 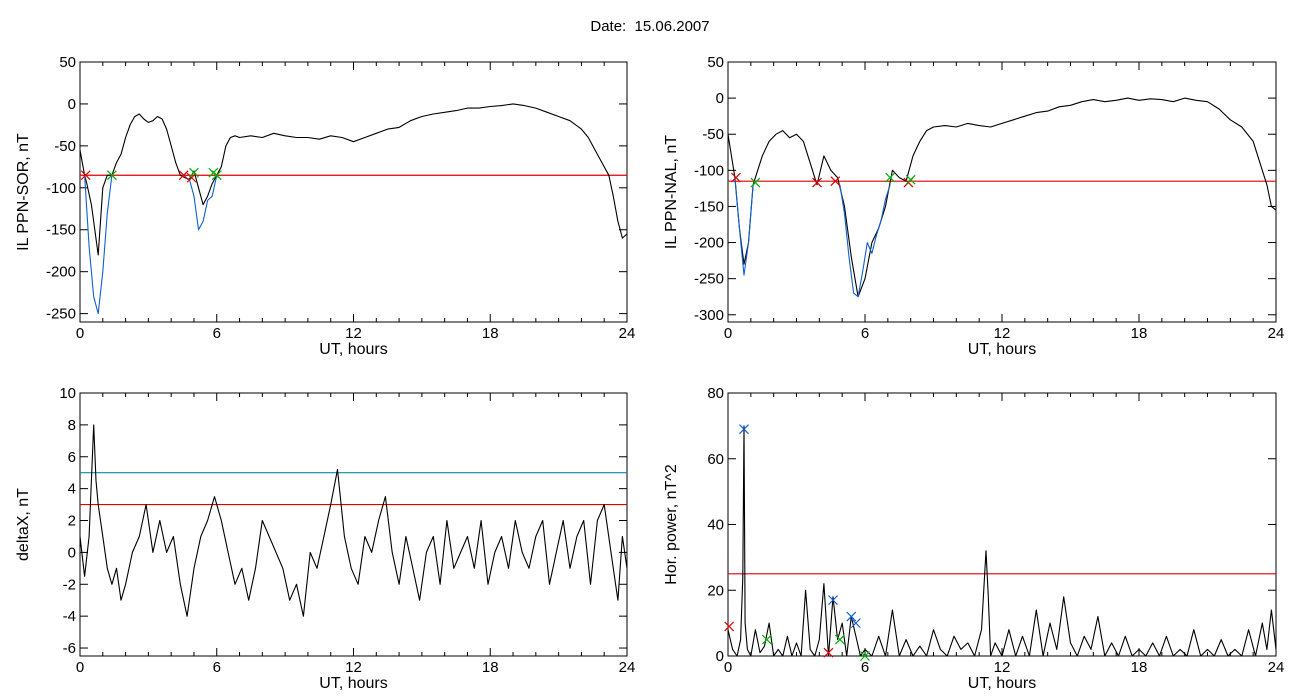 What do you see at coordinates (713, 134) in the screenshot?
I see `y-tick-label: -50` at bounding box center [713, 134].